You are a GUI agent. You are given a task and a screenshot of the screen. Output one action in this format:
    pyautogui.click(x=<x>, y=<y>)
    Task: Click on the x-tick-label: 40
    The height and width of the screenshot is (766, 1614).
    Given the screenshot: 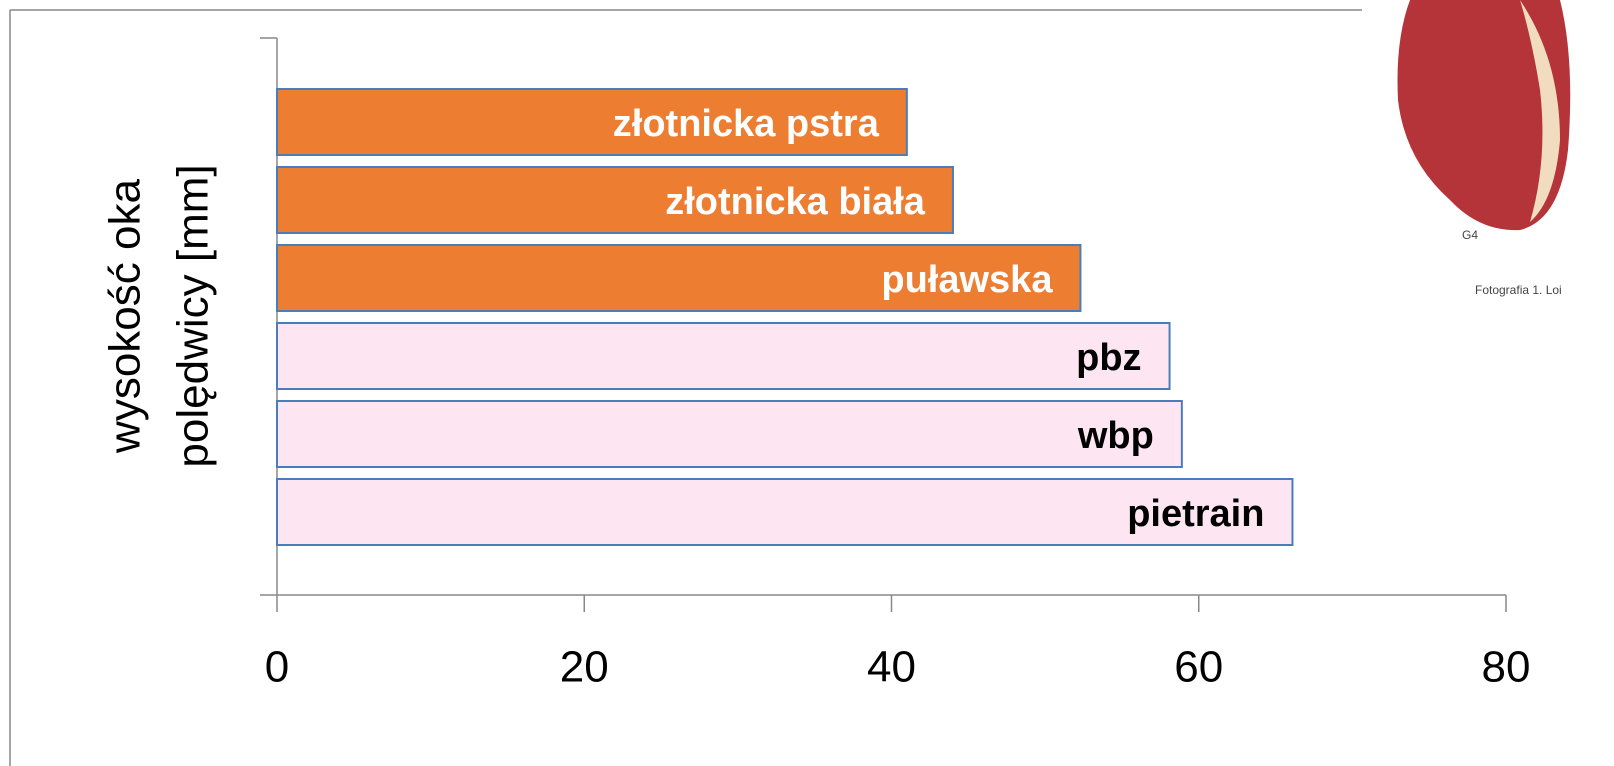 What is the action you would take?
    pyautogui.click(x=891, y=667)
    